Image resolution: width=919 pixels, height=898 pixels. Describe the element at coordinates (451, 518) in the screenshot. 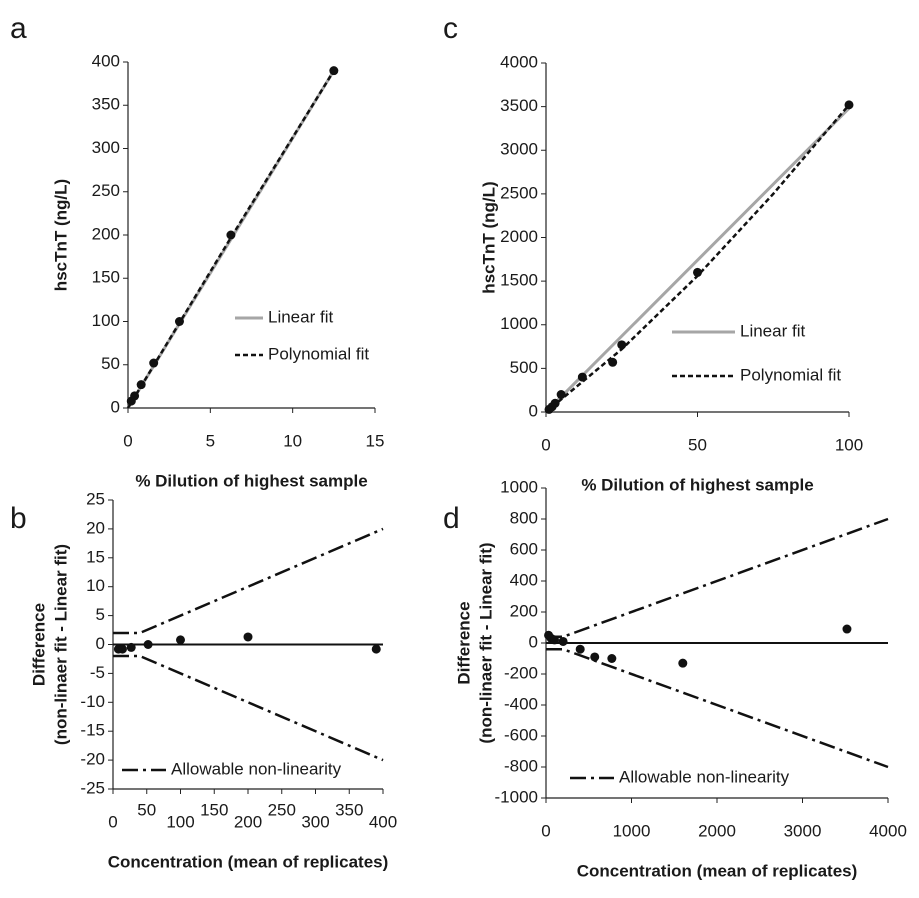

I see `panel-label: d` at that location.